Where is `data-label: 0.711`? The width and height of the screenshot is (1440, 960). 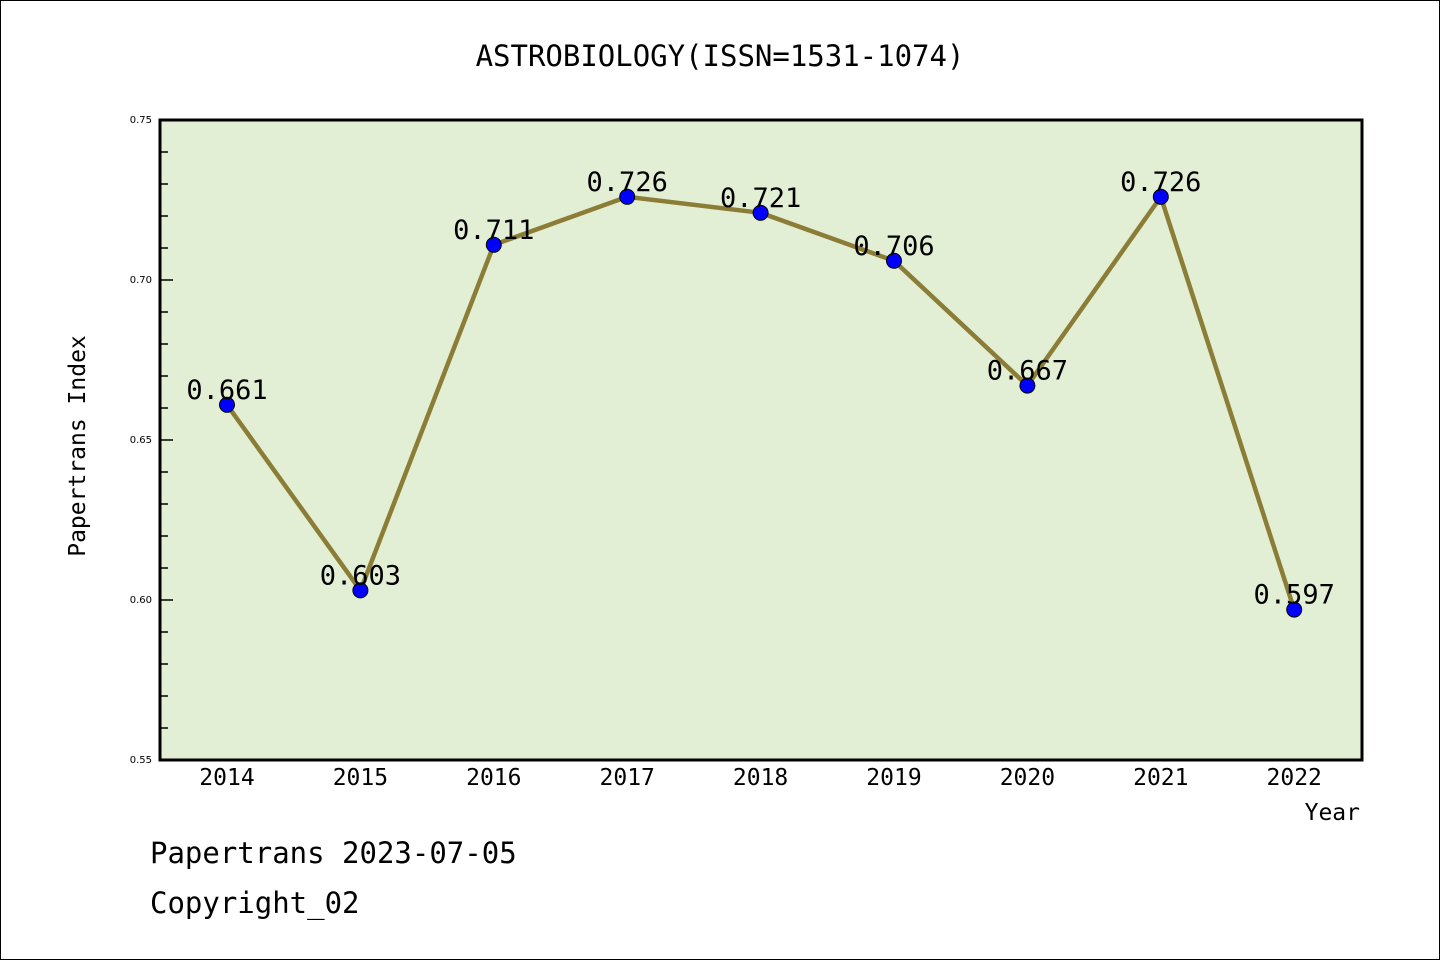
data-label: 0.711 is located at coordinates (493, 230).